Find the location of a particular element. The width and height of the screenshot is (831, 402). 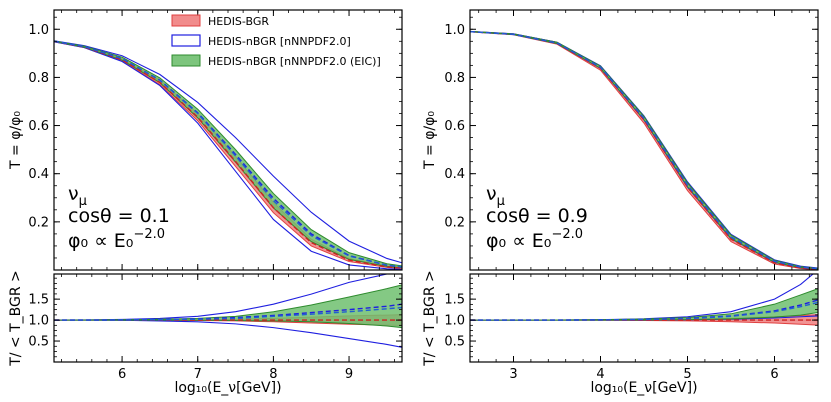

right-ratio-ylabel: T/ < T_BGR > is located at coordinates (430, 318).